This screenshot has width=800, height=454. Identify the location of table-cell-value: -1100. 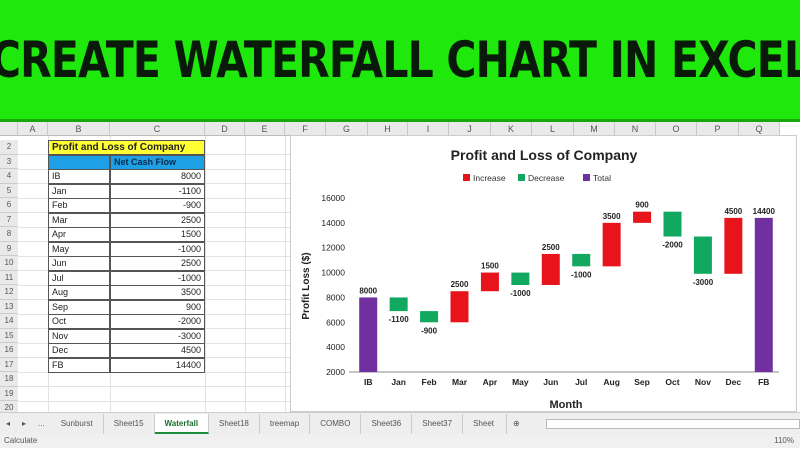
(157, 191).